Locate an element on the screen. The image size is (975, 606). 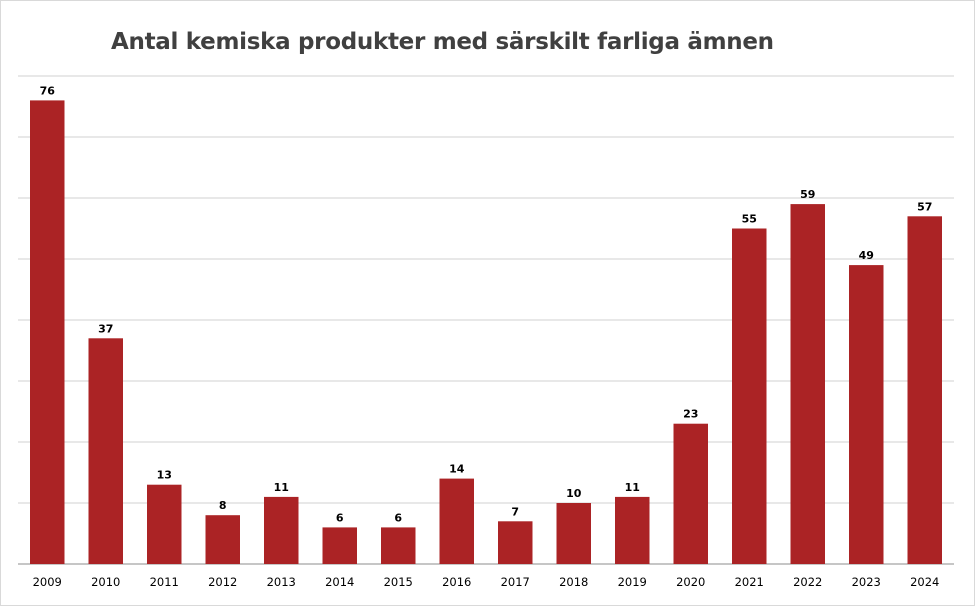
data-label-2011: 13 is located at coordinates (164, 475).